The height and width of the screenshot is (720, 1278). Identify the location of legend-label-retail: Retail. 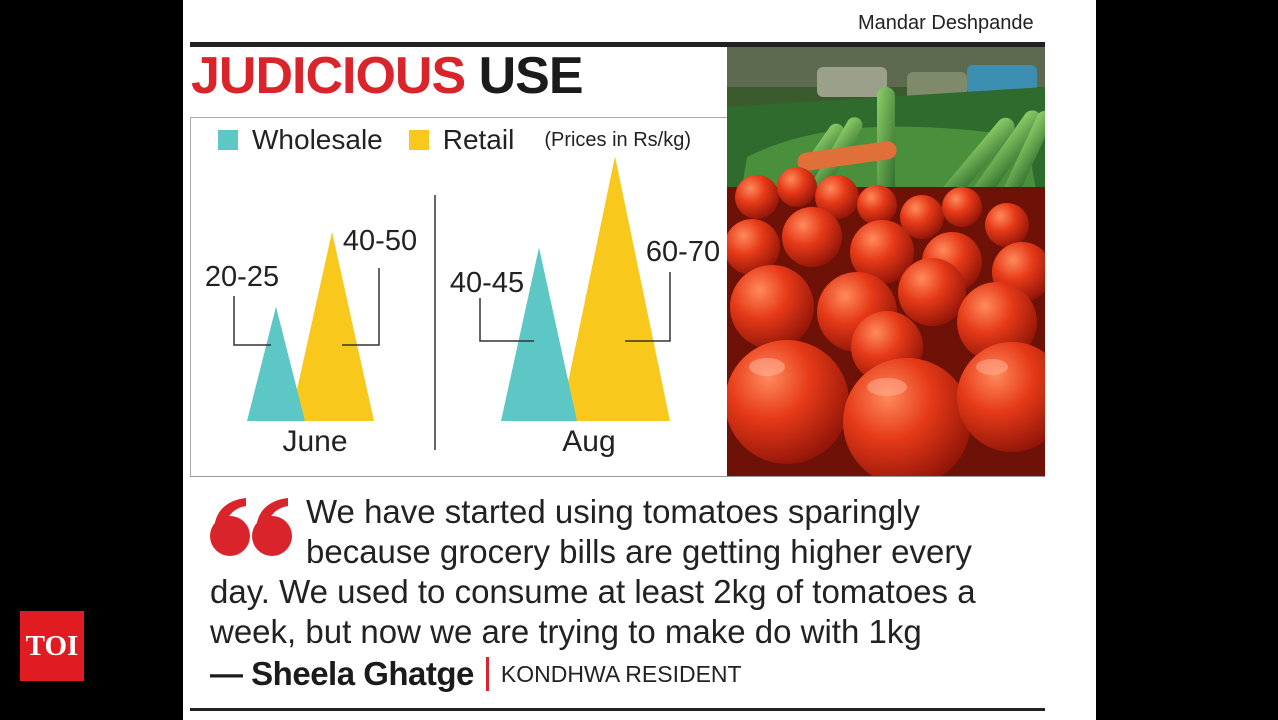
(478, 139).